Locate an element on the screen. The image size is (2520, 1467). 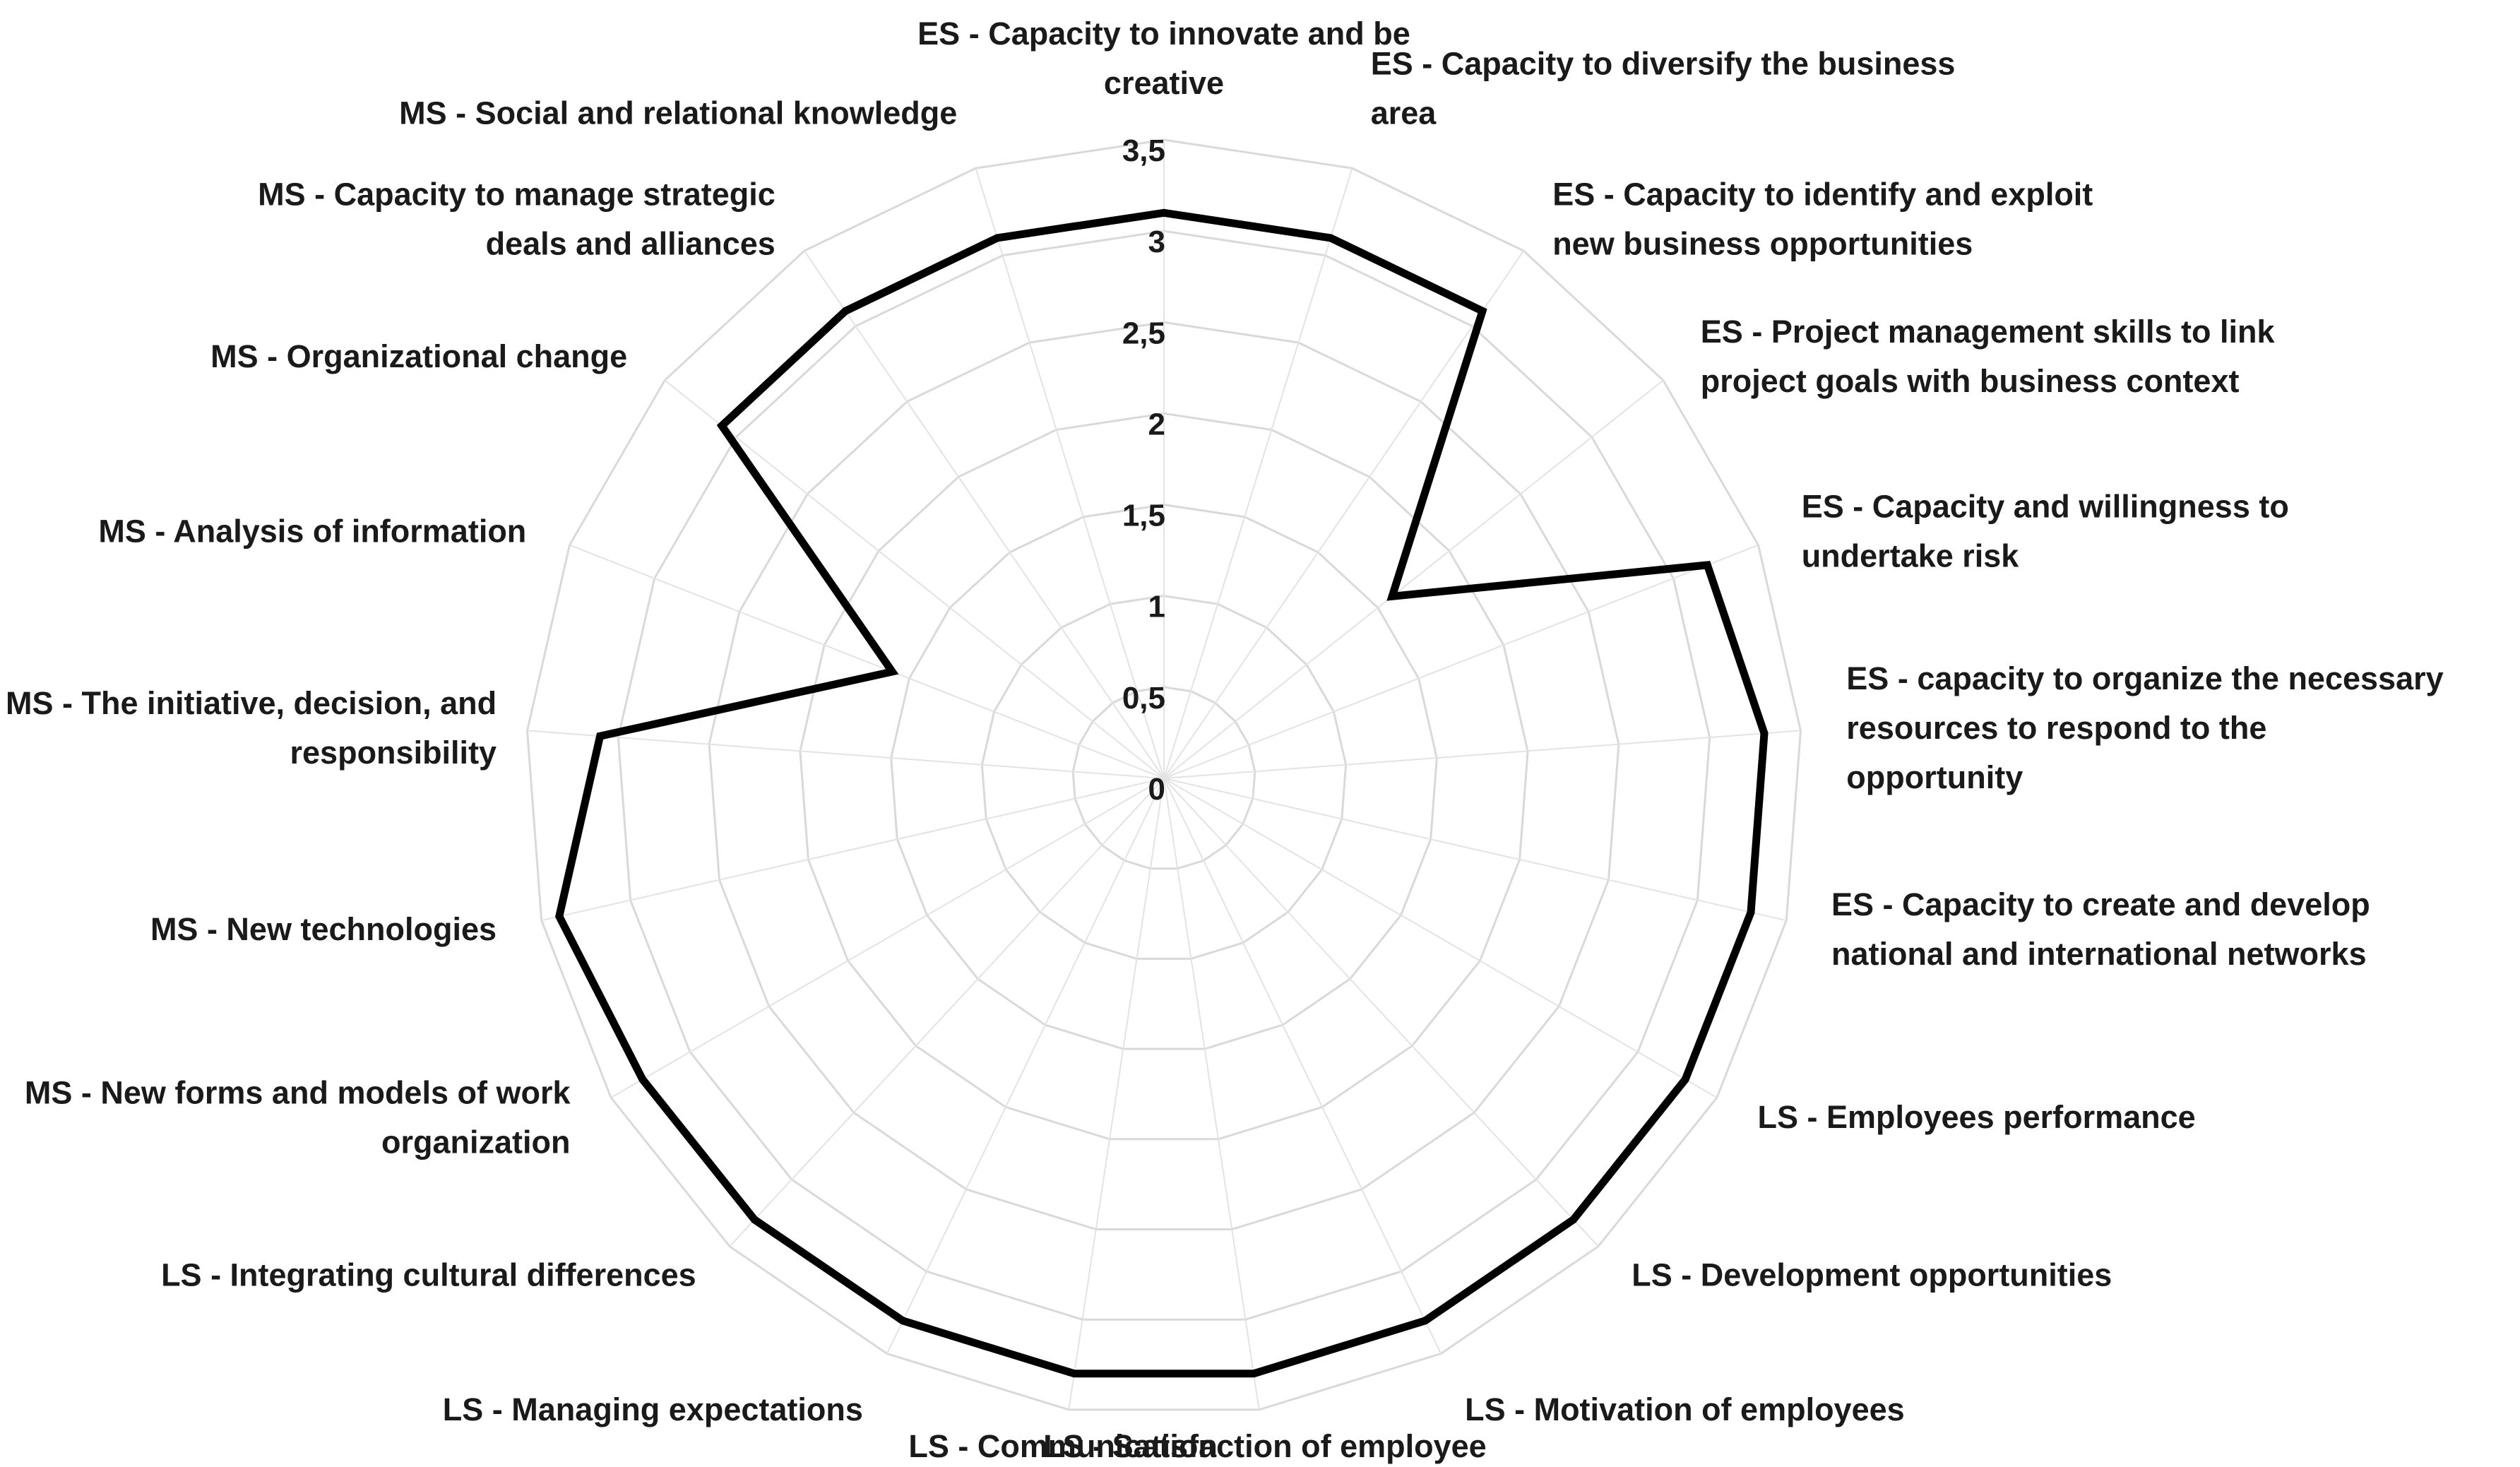
category-label-4-line-0: ES - Capacity and willingness to is located at coordinates (2046, 506).